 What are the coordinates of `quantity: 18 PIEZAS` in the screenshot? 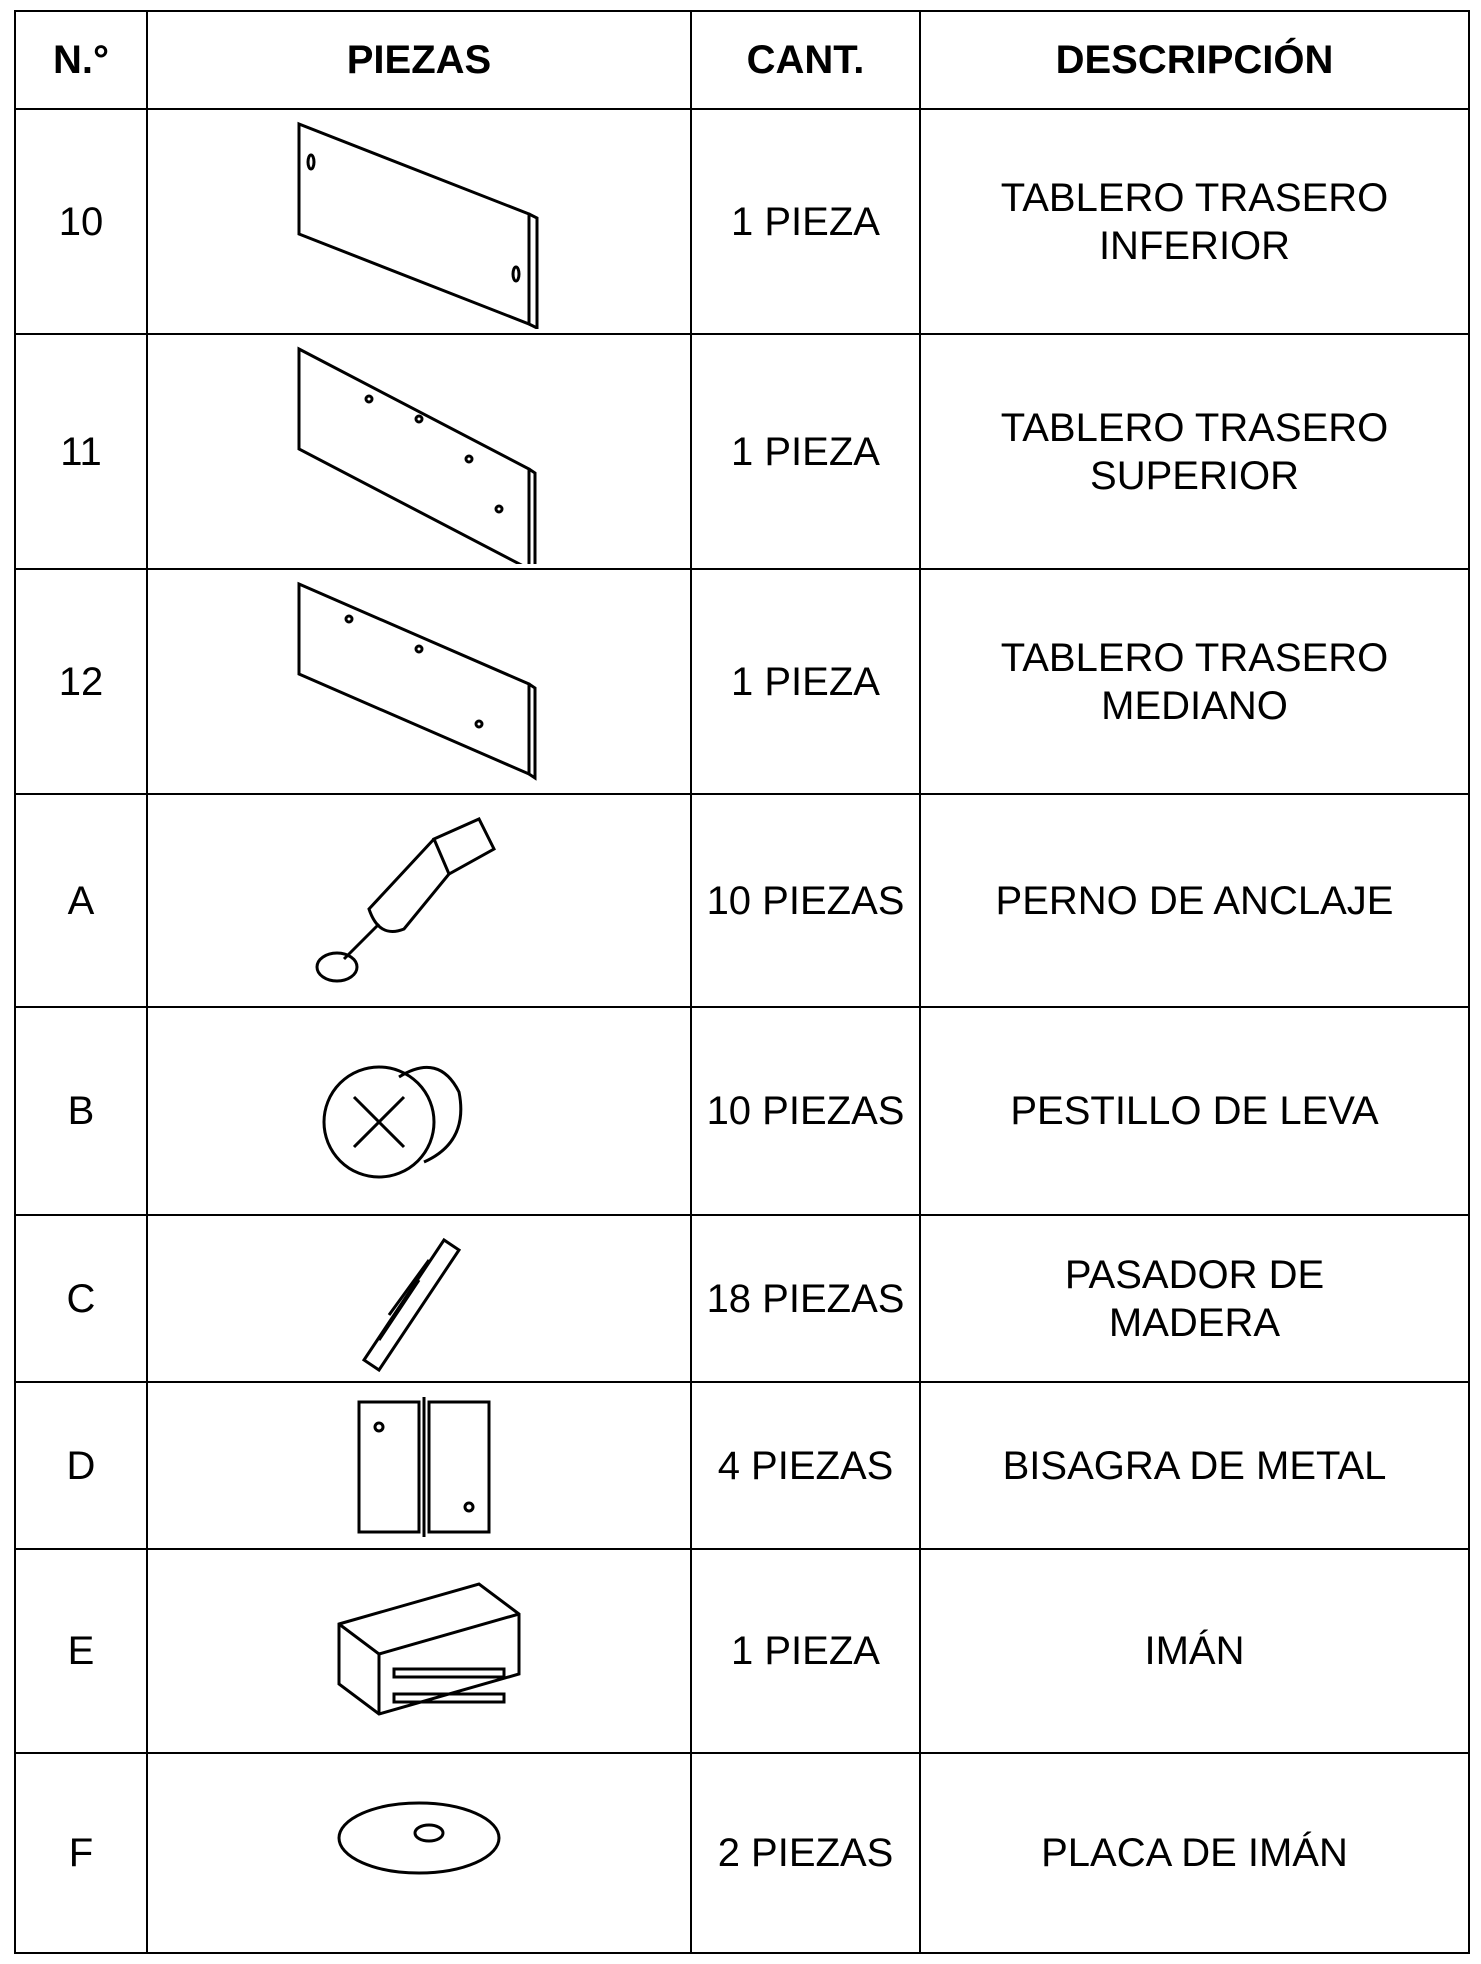 It's located at (805, 1298).